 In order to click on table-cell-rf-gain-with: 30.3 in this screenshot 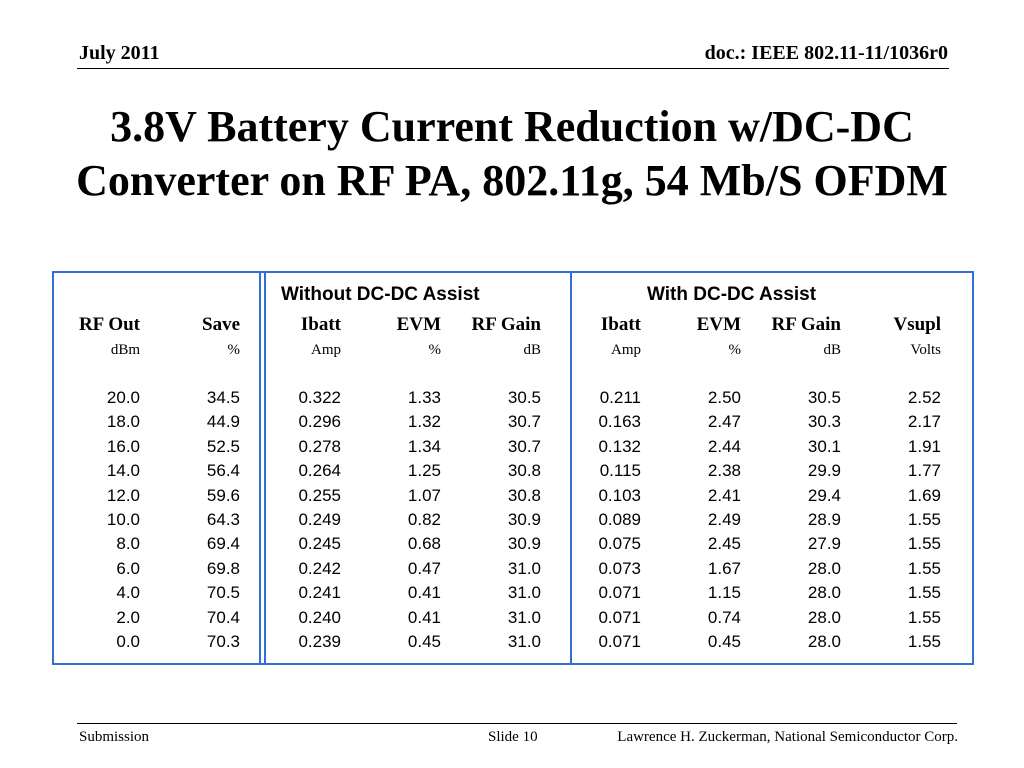, I will do `click(824, 422)`.